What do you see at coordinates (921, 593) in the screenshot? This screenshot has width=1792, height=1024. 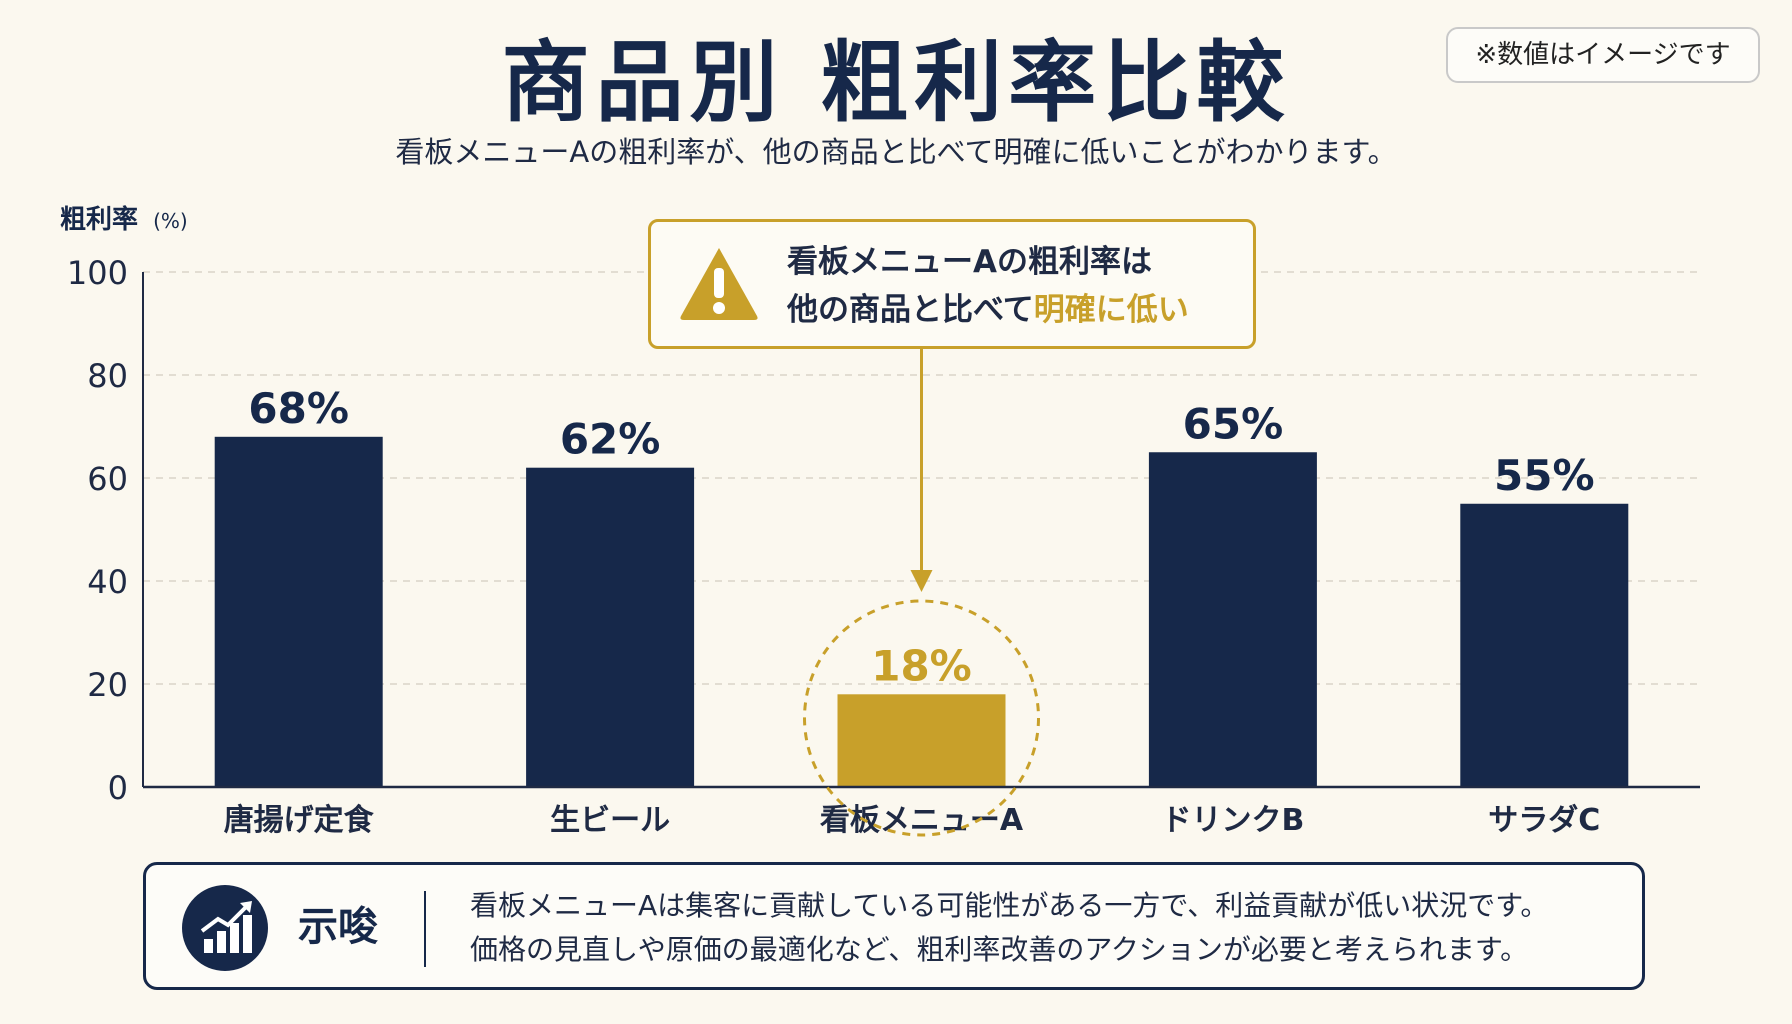 I see `highlight-markers` at bounding box center [921, 593].